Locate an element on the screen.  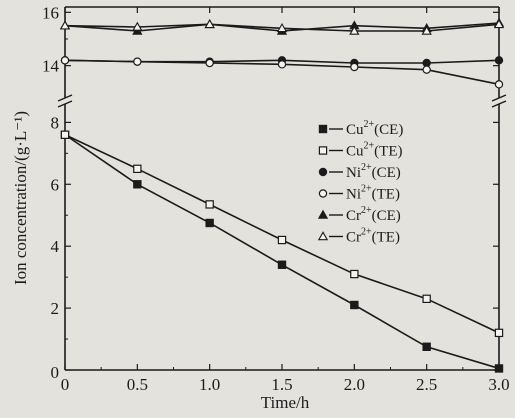
y-tick-label-lower: 0 is located at coordinates (55, 372).